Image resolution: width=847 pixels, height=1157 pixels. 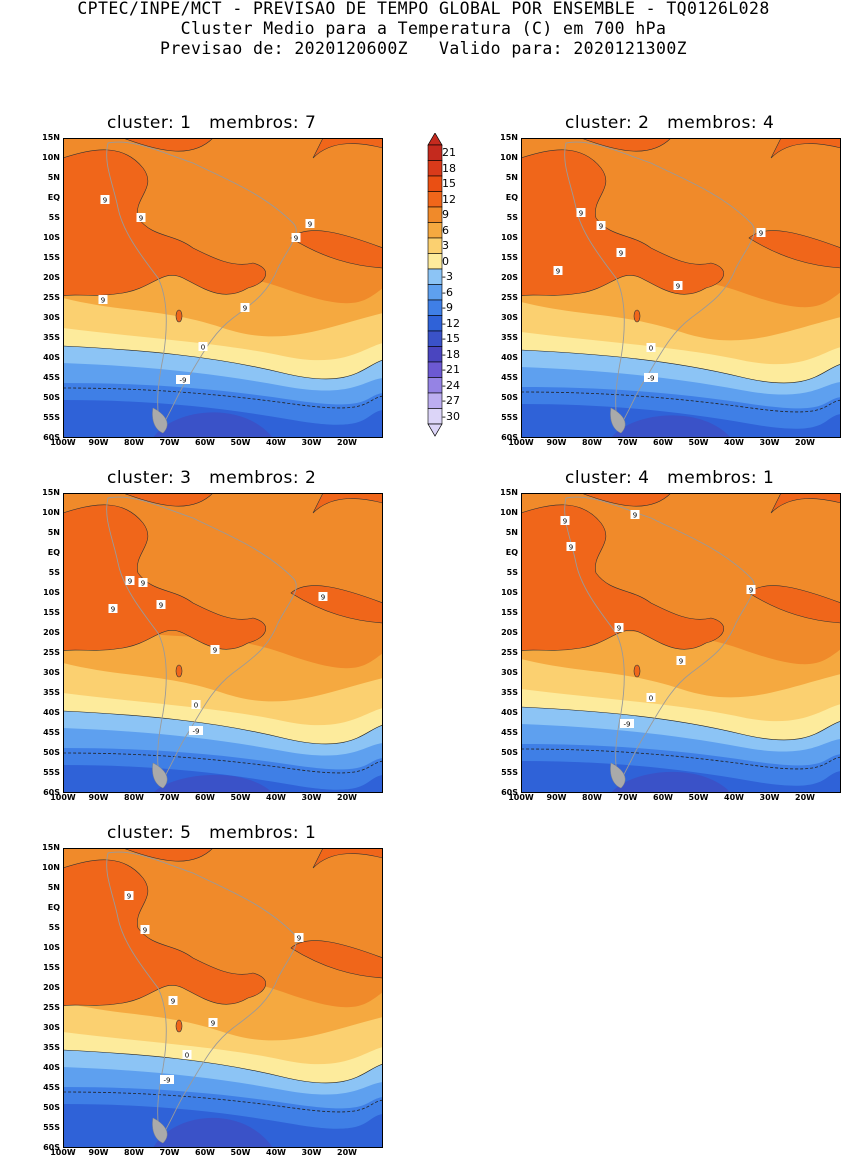 I want to click on lat-label: 40S, so click(x=51, y=712).